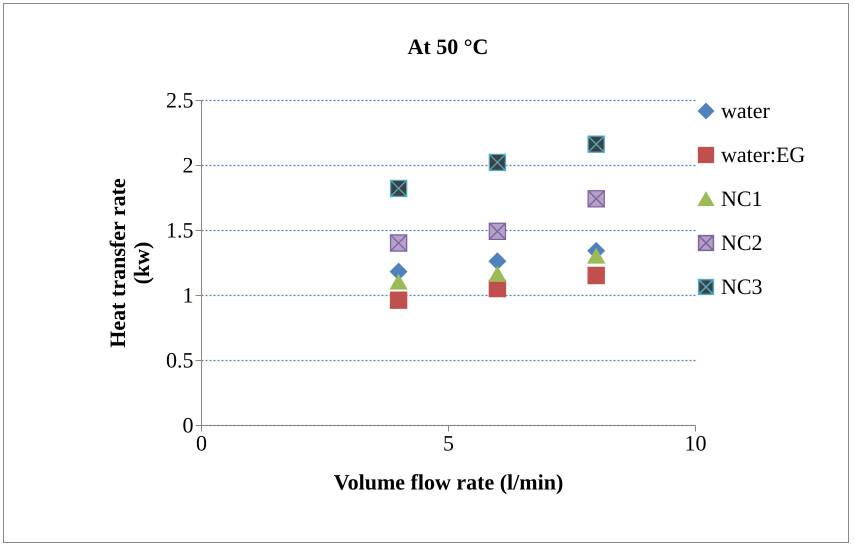 The width and height of the screenshot is (854, 548). I want to click on legend-label: water, so click(746, 110).